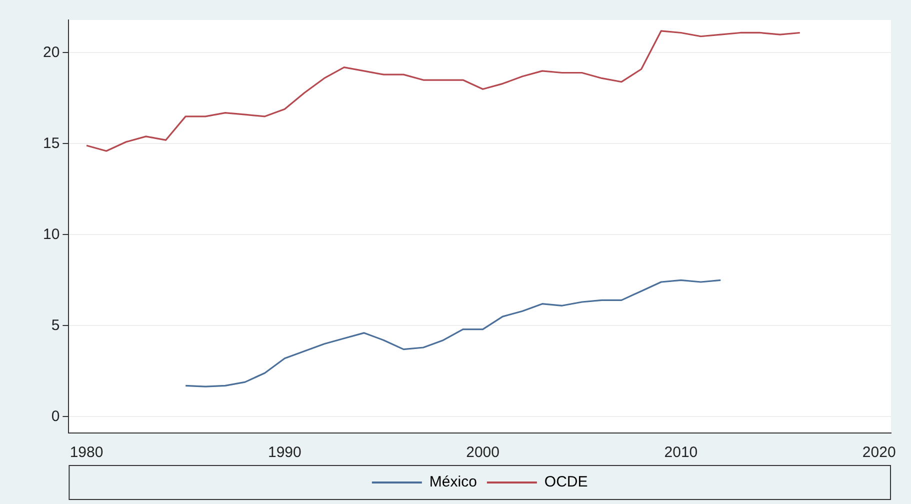 This screenshot has height=504, width=911. I want to click on legend-label: OCDE, so click(566, 482).